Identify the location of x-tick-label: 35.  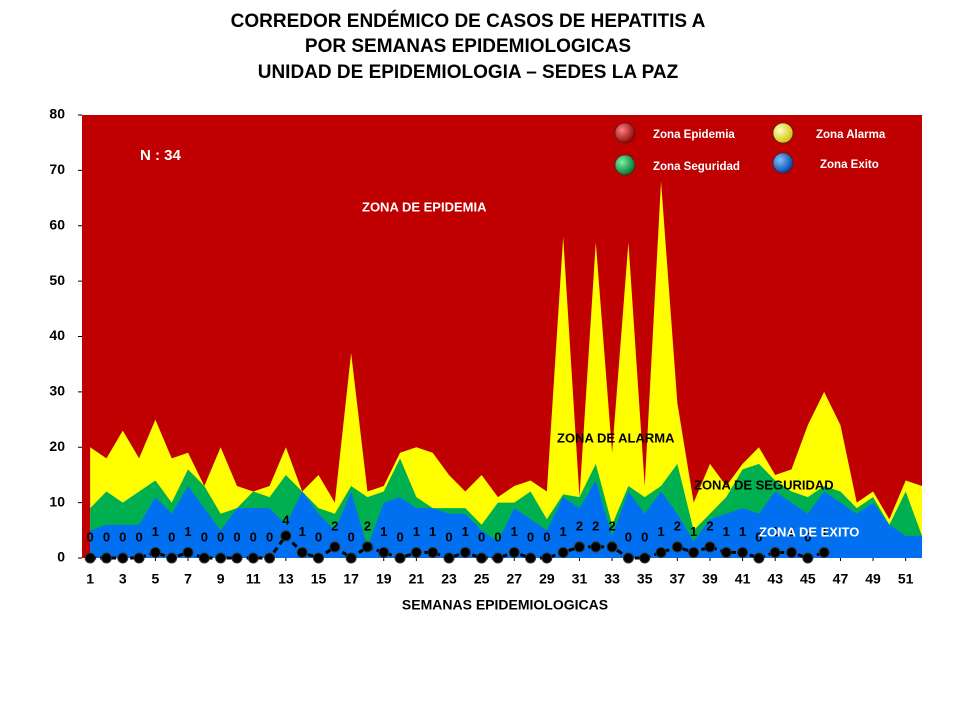
(645, 579).